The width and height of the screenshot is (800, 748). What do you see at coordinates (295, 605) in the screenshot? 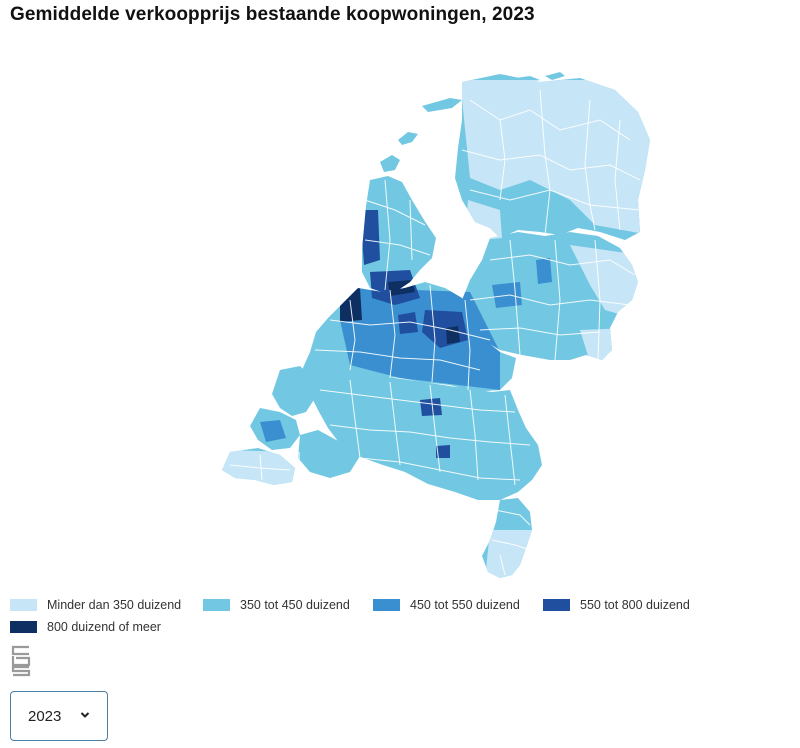
I see `legend-label: 350 tot 450 duizend` at bounding box center [295, 605].